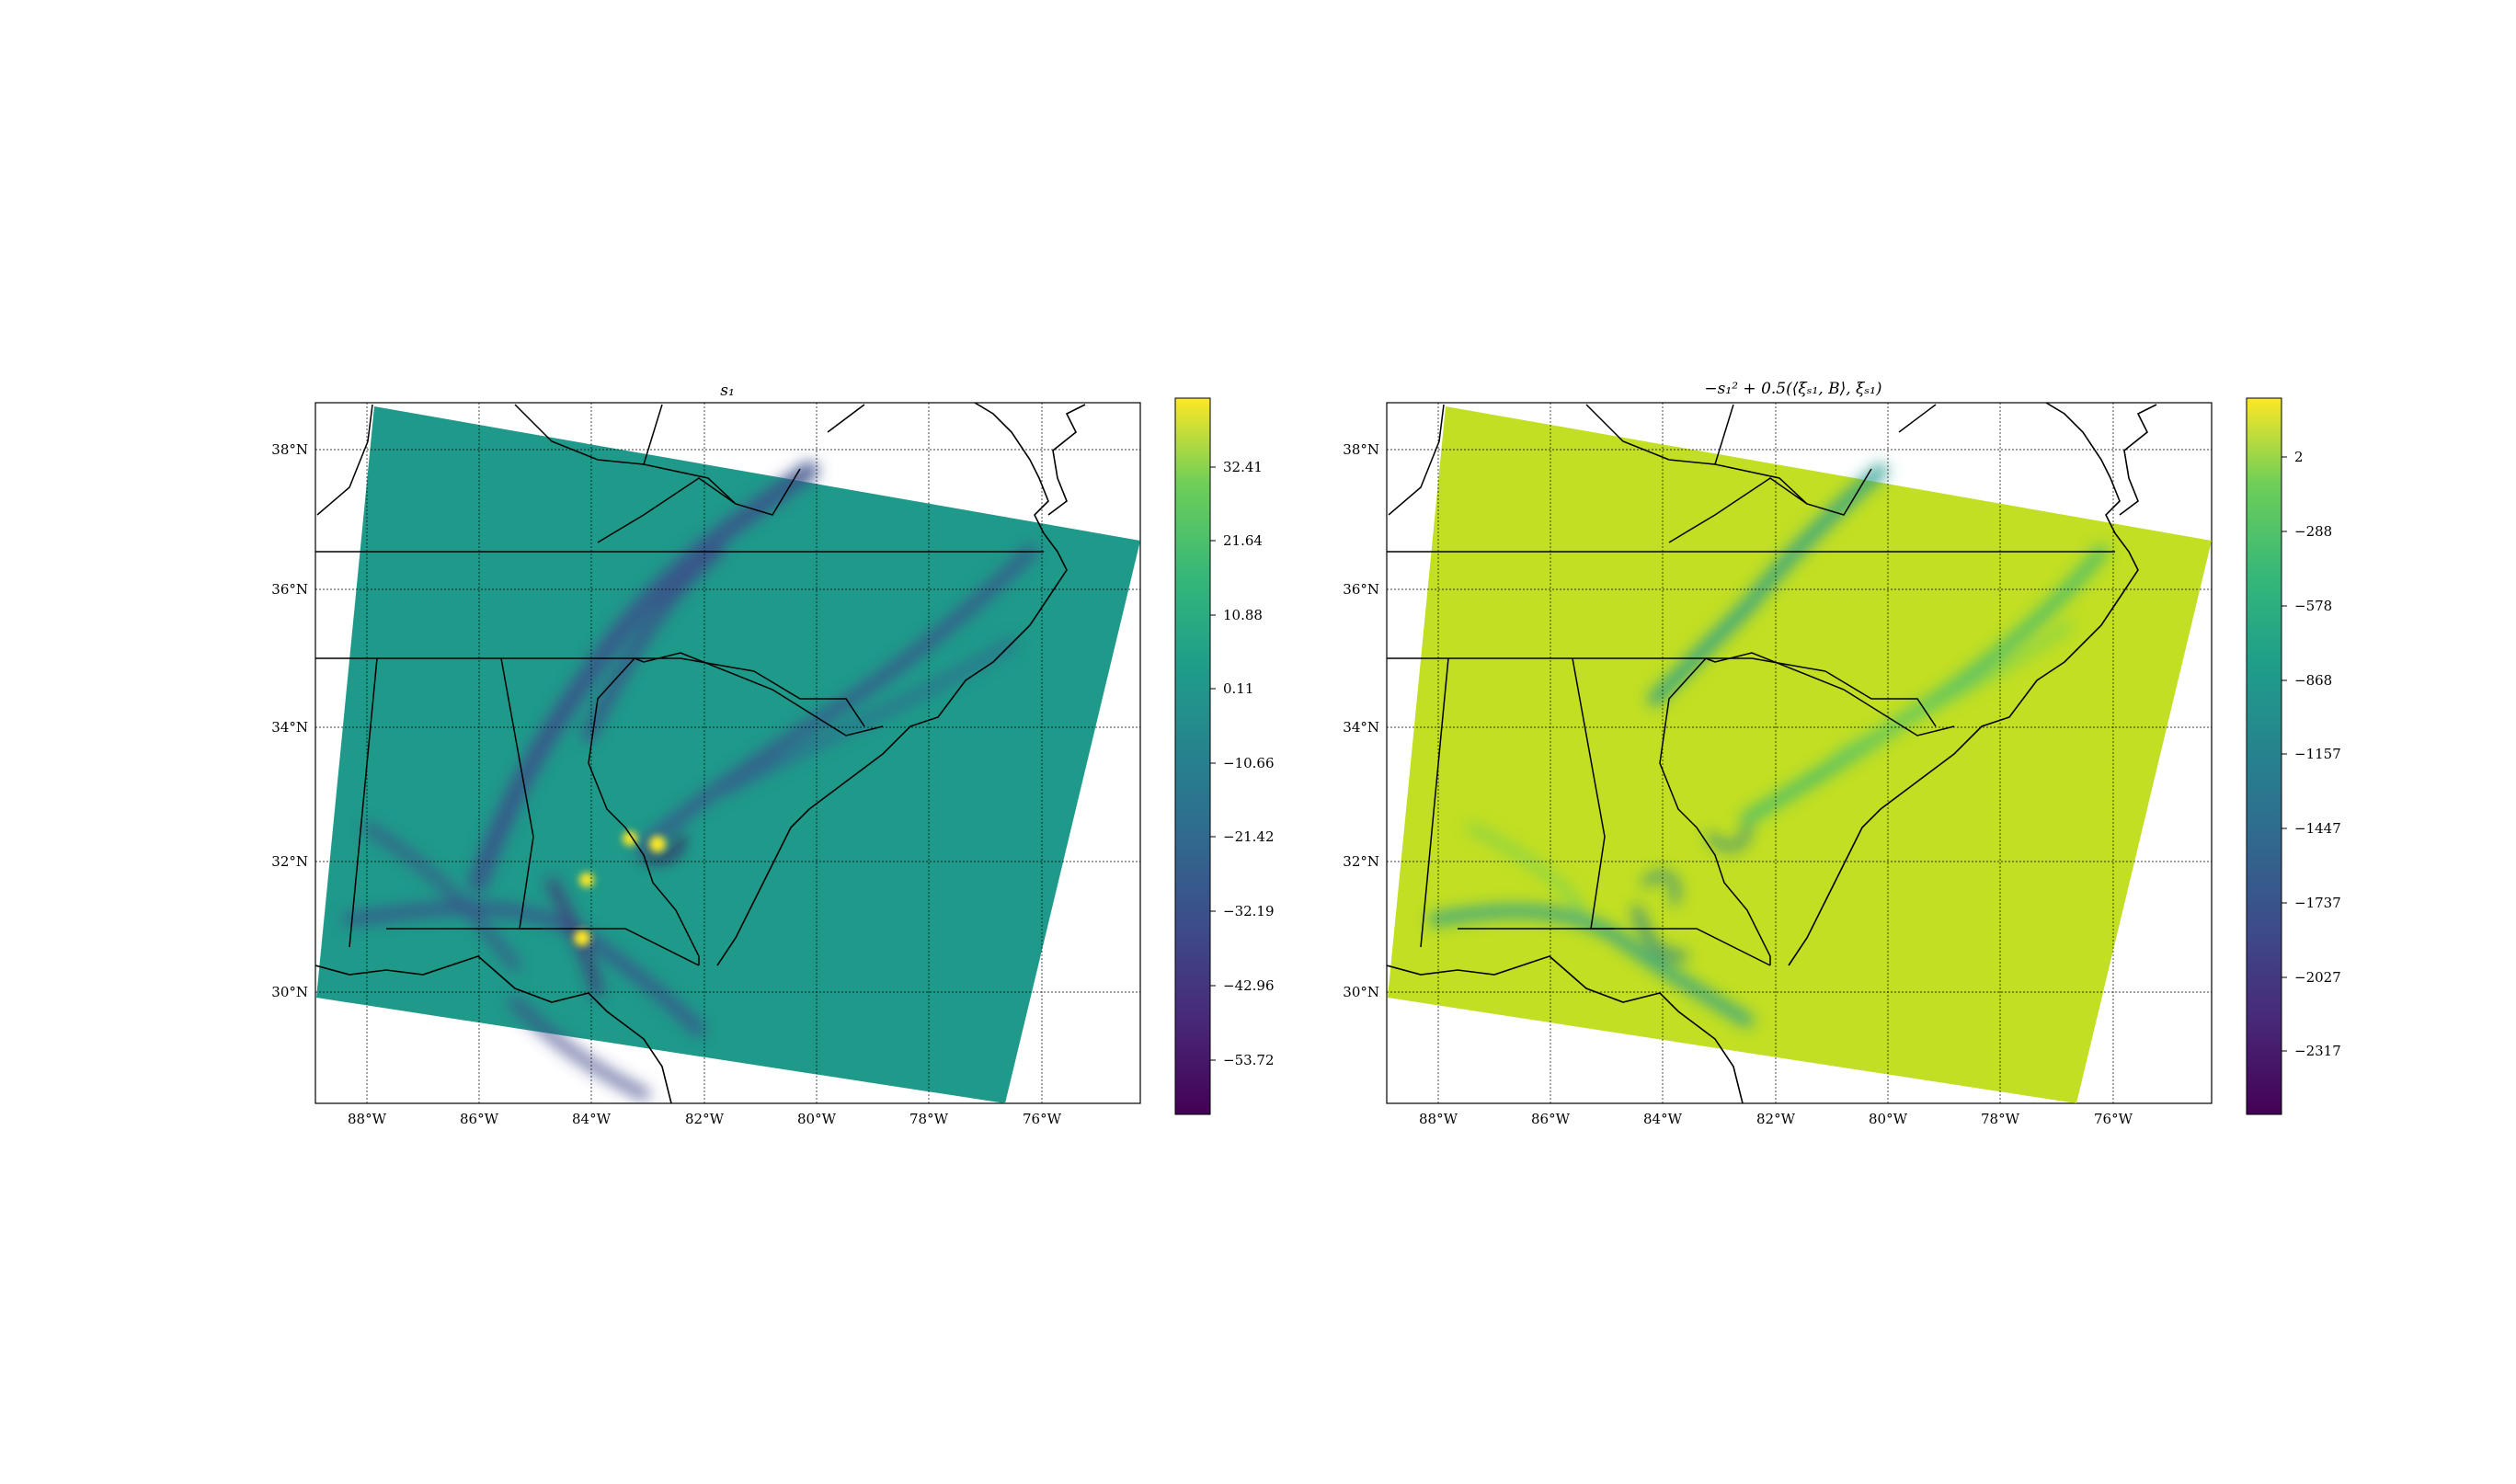 The width and height of the screenshot is (2516, 1484). Describe the element at coordinates (2299, 457) in the screenshot. I see `colorbar-tick: 2` at that location.